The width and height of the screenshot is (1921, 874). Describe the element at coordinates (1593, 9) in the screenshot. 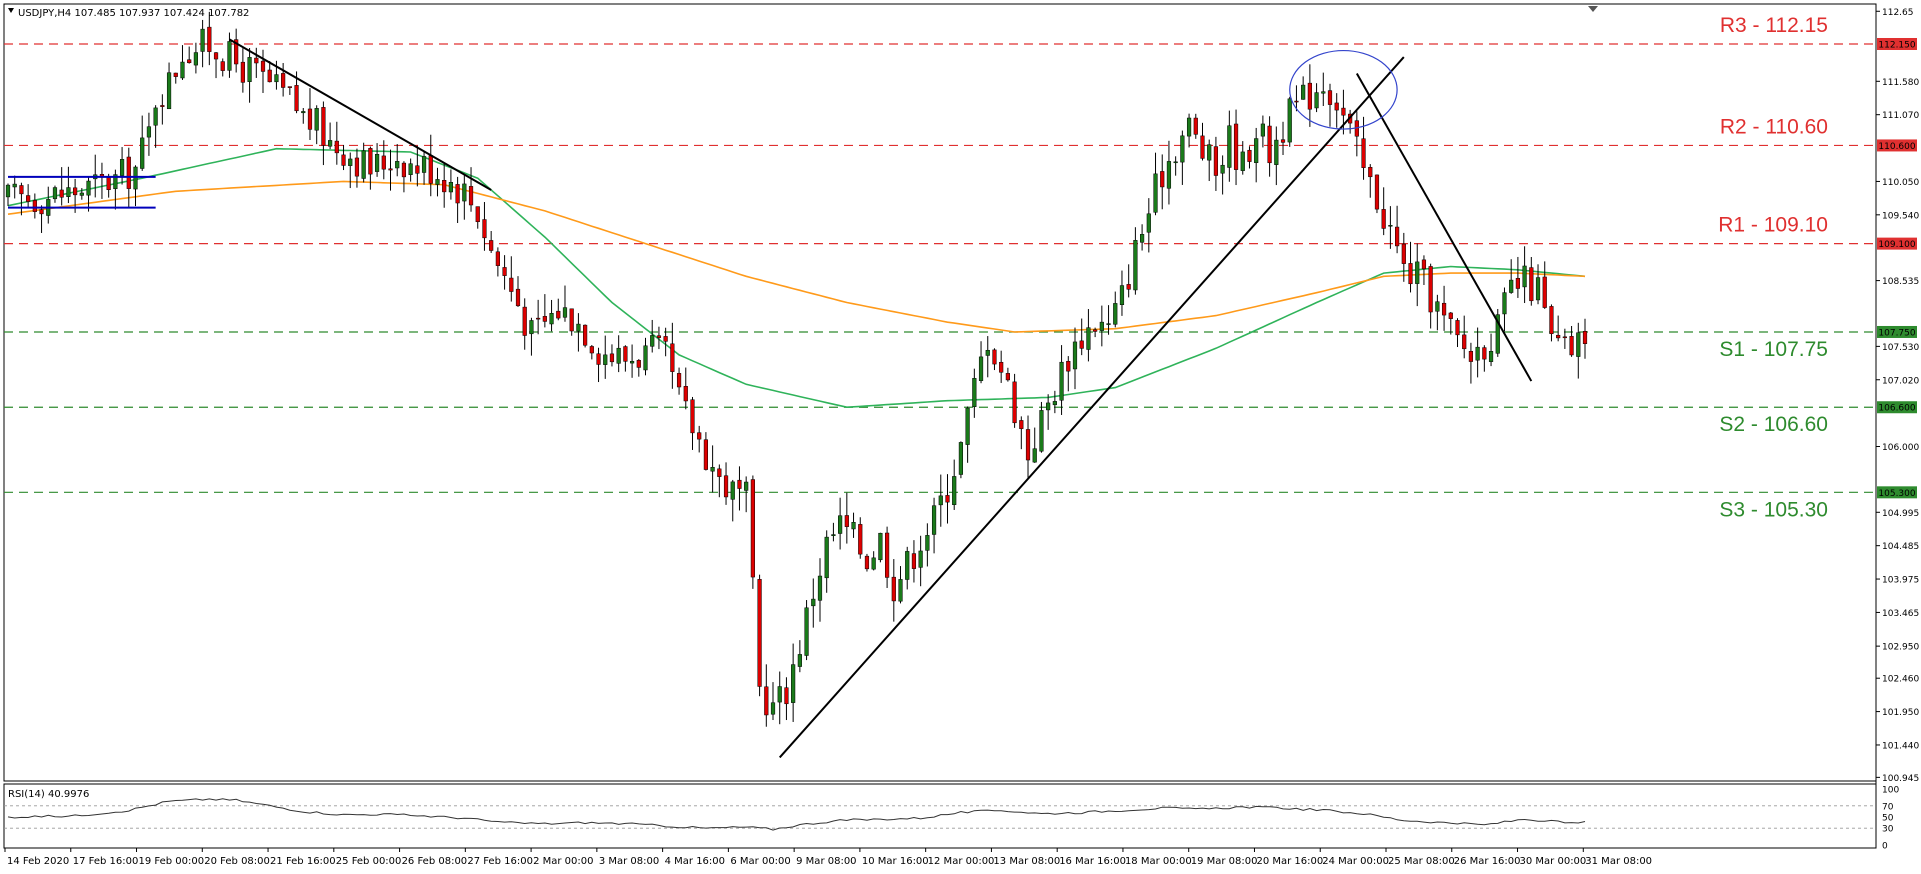

I see `scroll-marker-icon` at that location.